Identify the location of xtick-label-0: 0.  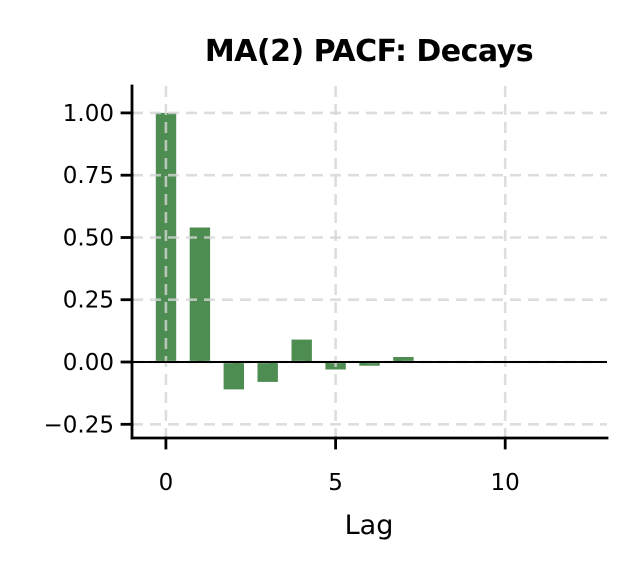
(166, 483).